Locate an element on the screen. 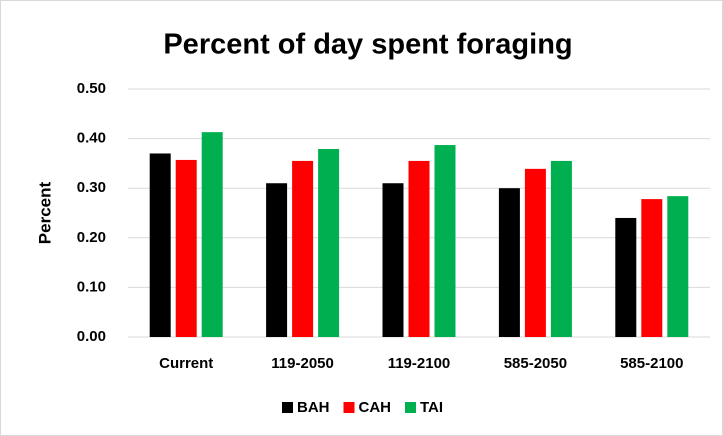  x-tick-label: 119-2050 is located at coordinates (302, 363).